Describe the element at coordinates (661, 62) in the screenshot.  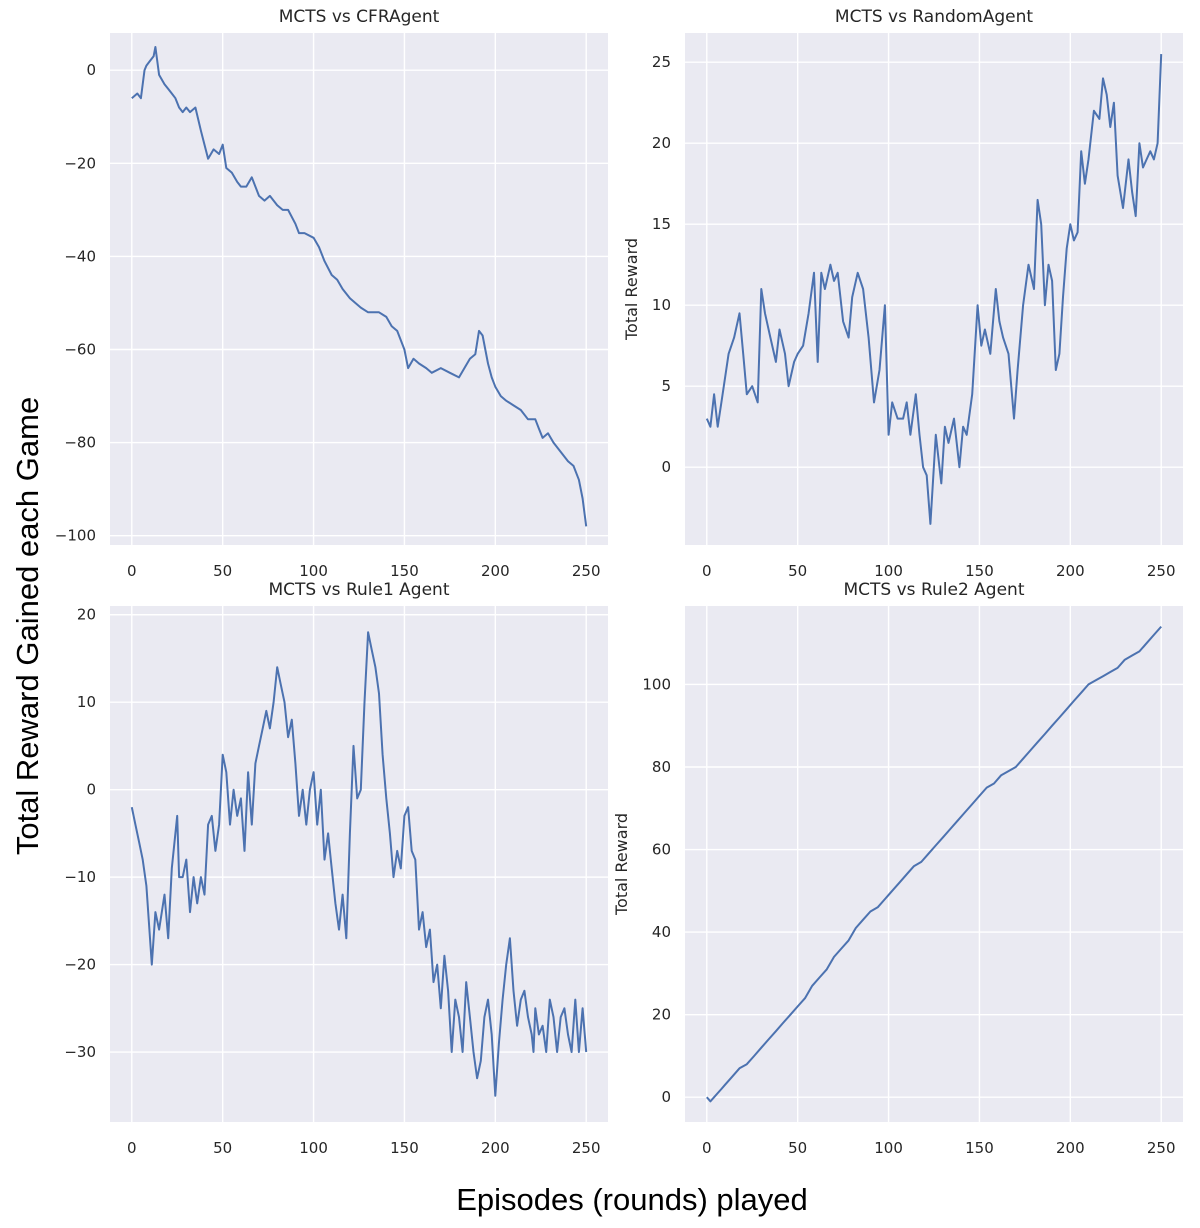
I see `y-tick-label: 25` at that location.